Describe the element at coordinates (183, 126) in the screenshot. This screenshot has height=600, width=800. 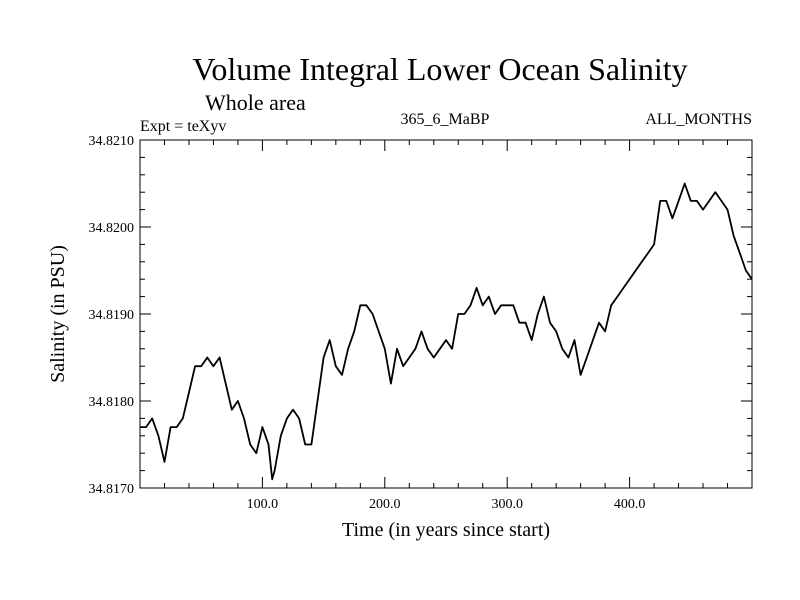
I see `annotation-experiment: Expt = teXyv` at that location.